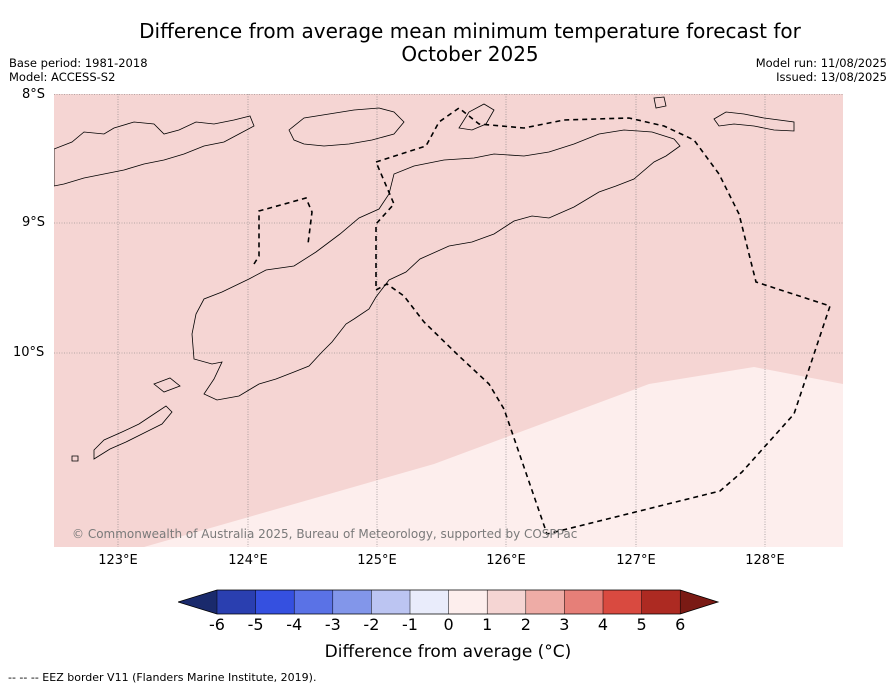 This screenshot has width=896, height=690. Describe the element at coordinates (699, 602) in the screenshot. I see `colorbar-extend-high` at that location.